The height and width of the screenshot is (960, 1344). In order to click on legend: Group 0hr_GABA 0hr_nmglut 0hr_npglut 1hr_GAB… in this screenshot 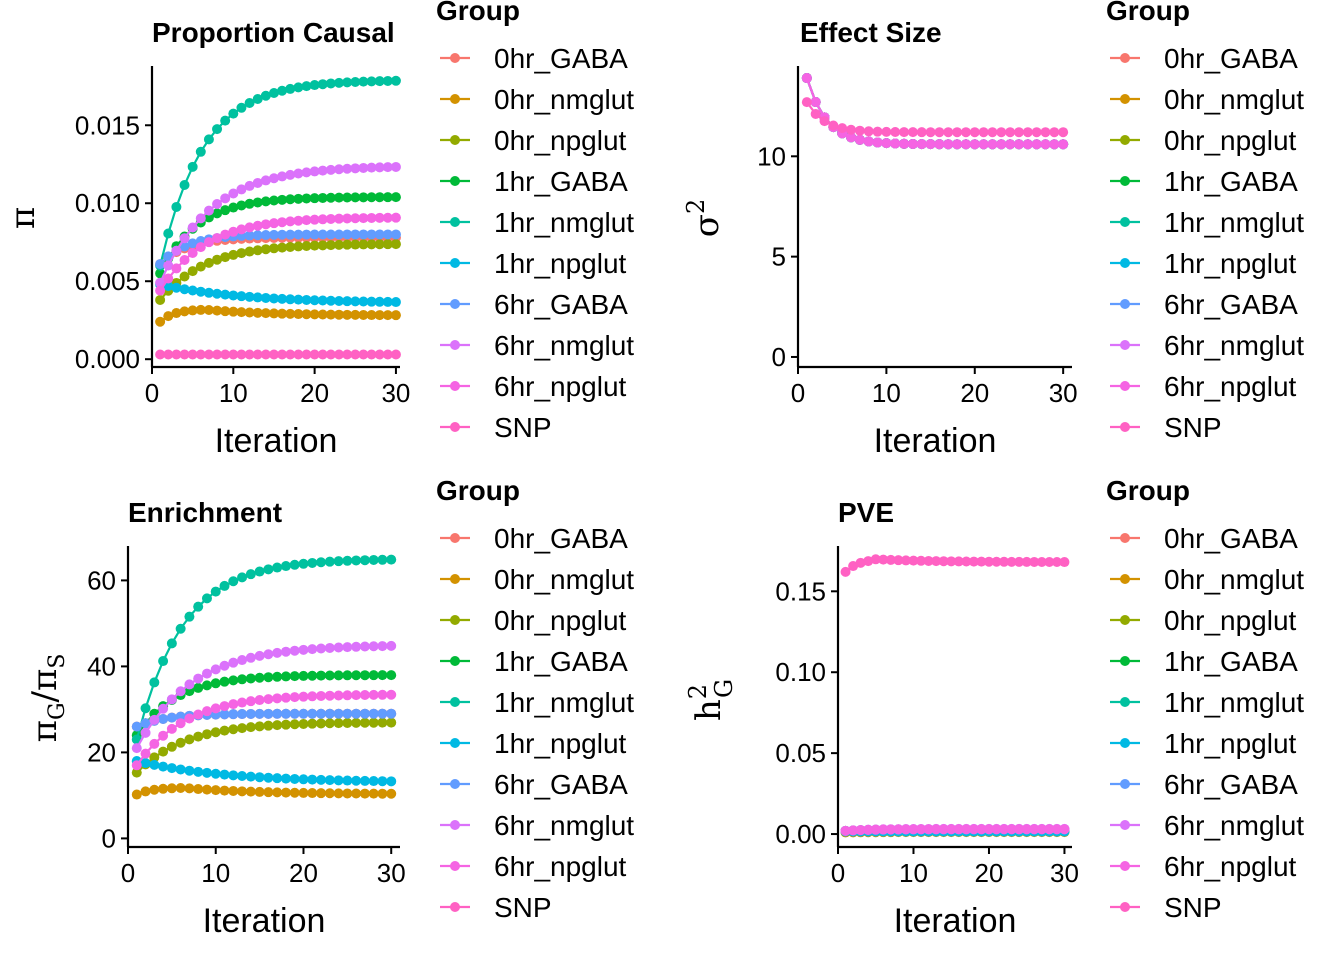, I will do `click(535, 699)`.